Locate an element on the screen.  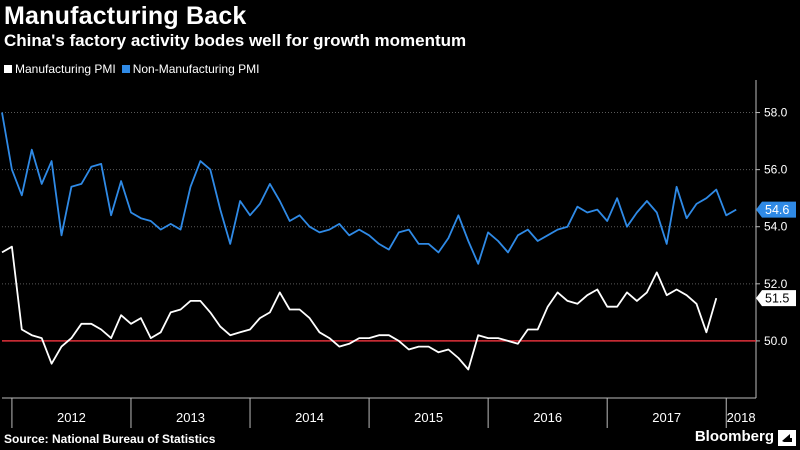
x-tick-label-6: 2018 is located at coordinates (741, 417).